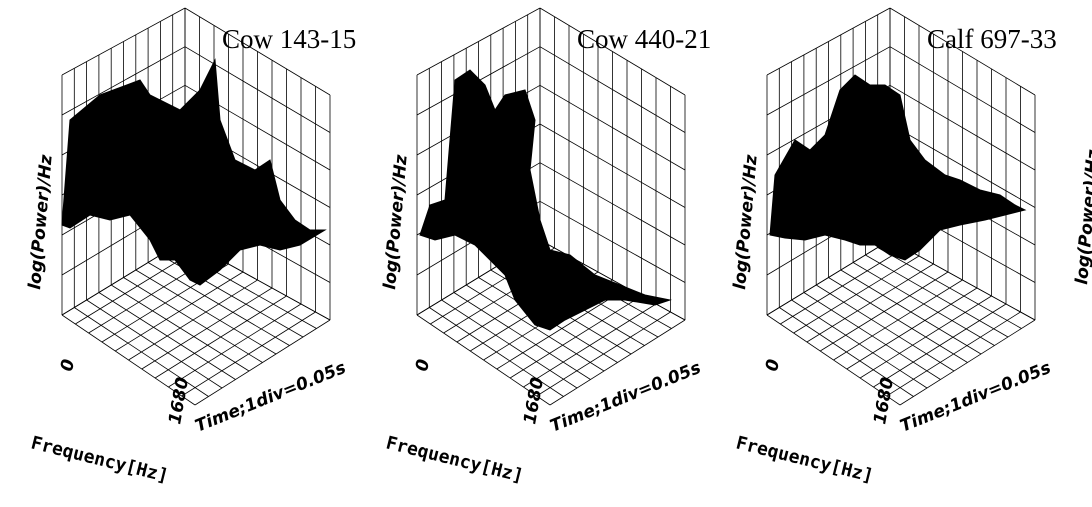 Image resolution: width=1092 pixels, height=507 pixels. Describe the element at coordinates (992, 39) in the screenshot. I see `panel-title: Calf 697-33` at that location.